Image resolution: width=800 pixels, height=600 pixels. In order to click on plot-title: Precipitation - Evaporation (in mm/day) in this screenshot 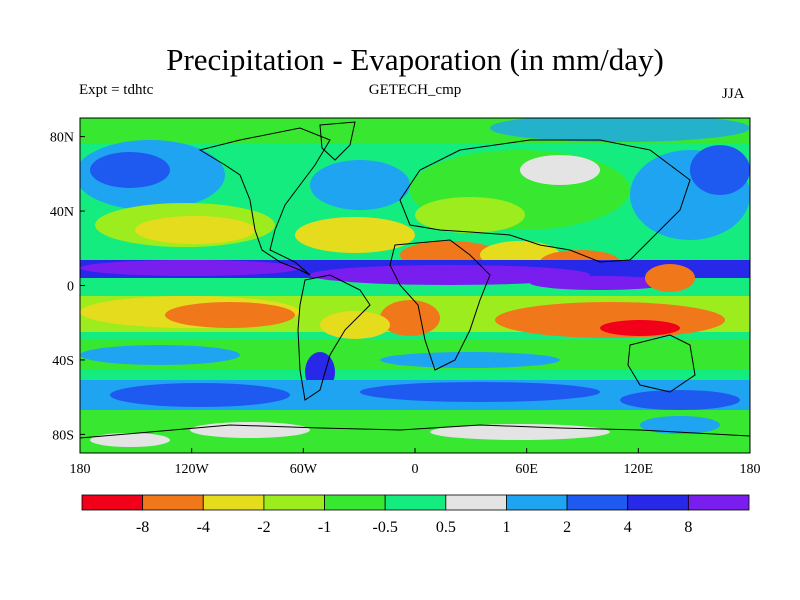, I will do `click(415, 59)`.